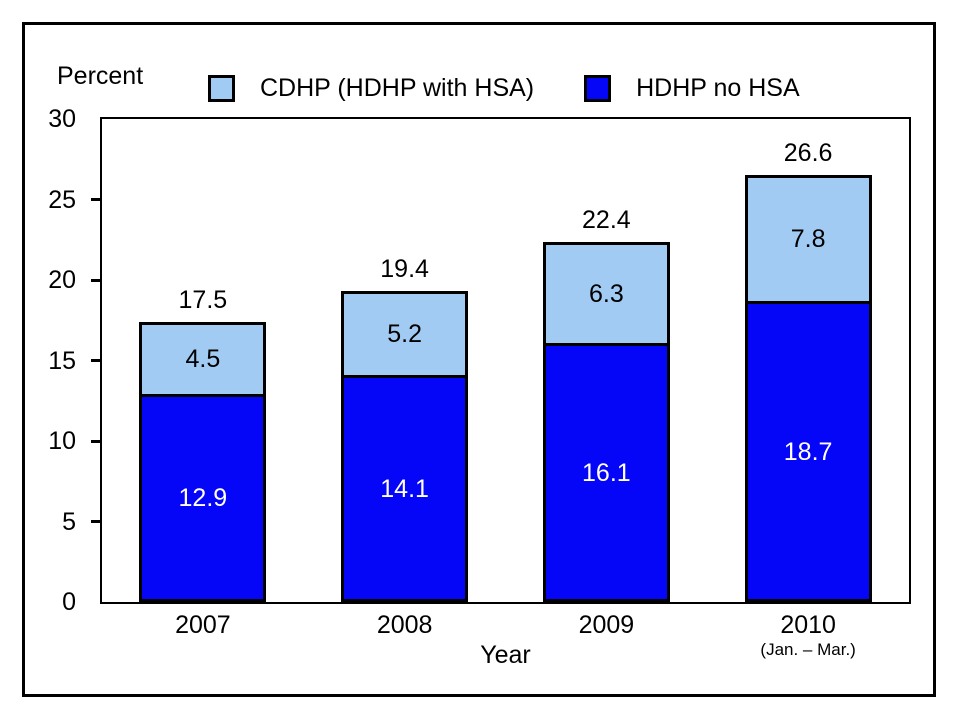  Describe the element at coordinates (606, 472) in the screenshot. I see `bar-value-label-hdhp: 16.1` at that location.